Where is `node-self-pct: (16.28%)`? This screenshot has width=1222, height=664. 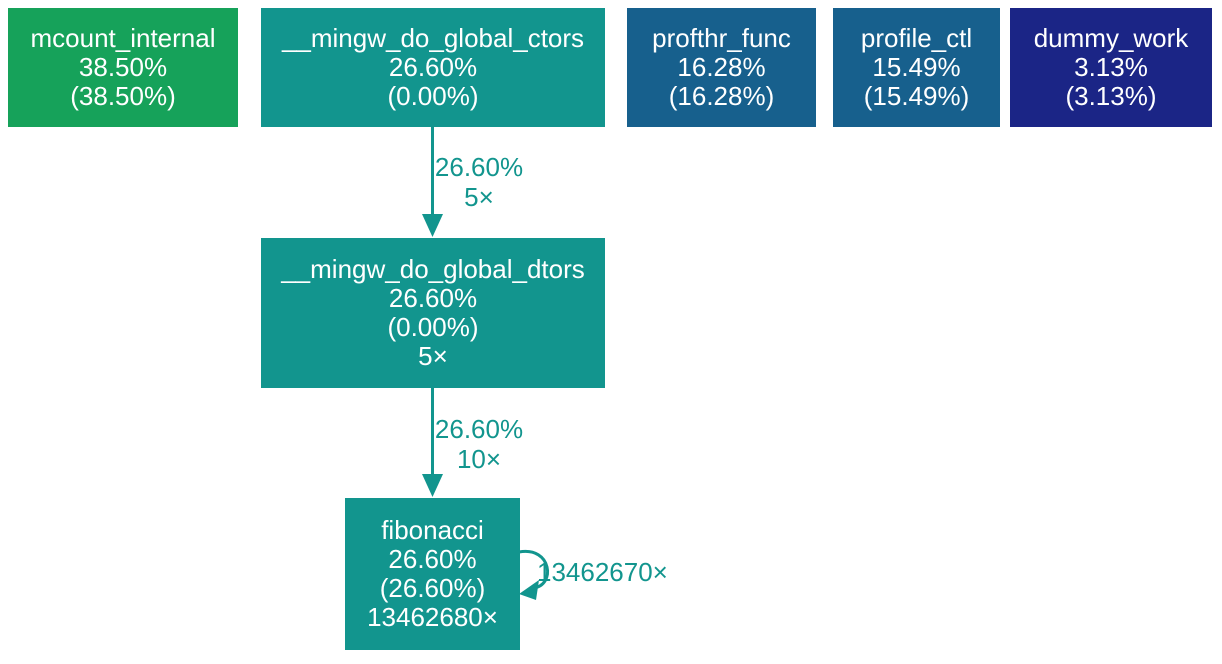 node-self-pct: (16.28%) is located at coordinates (721, 96).